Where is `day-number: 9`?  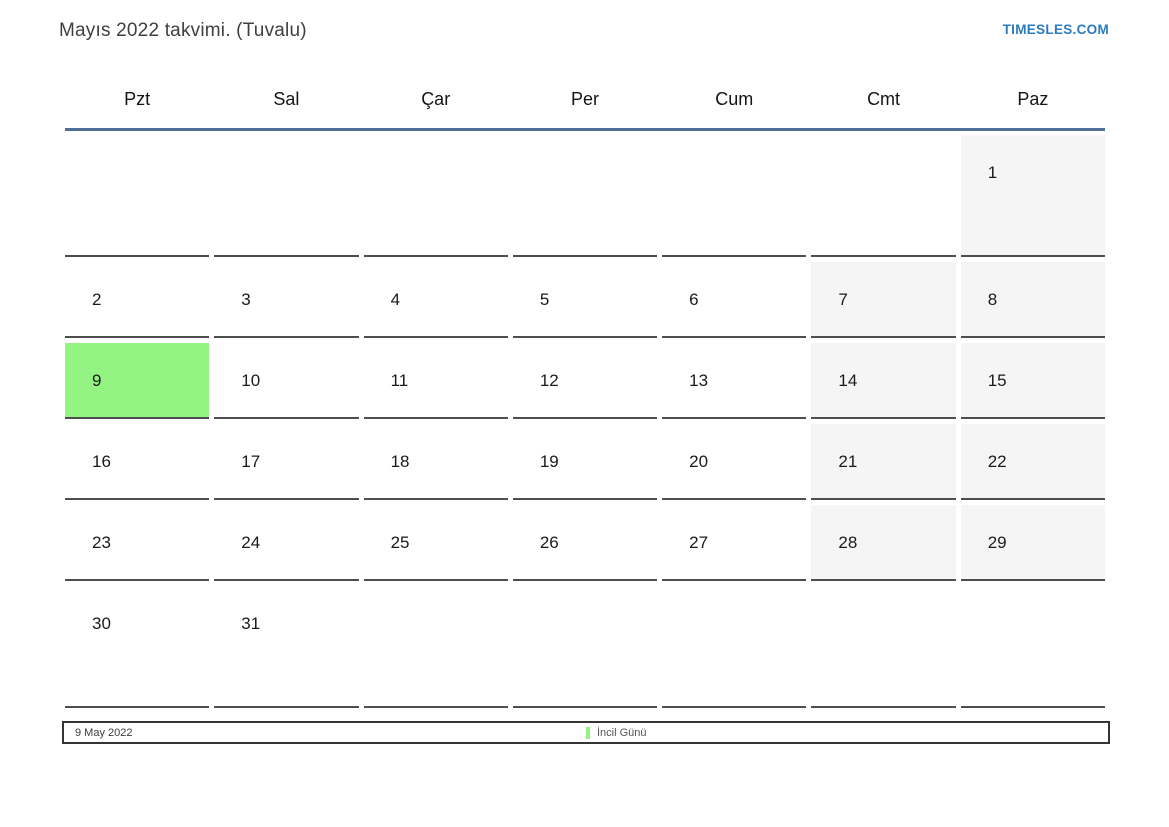
day-number: 9 is located at coordinates (97, 380).